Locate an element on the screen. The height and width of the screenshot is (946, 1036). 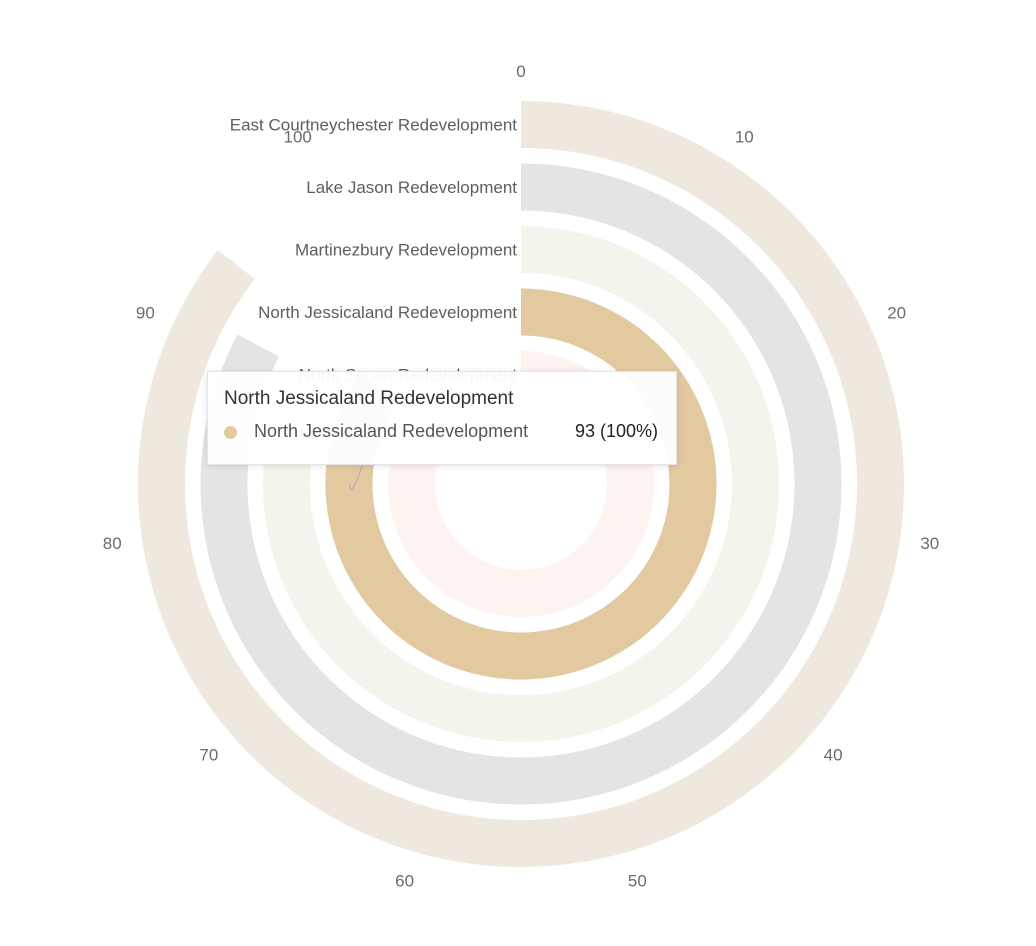
angle-tick-0: 0 is located at coordinates (520, 71).